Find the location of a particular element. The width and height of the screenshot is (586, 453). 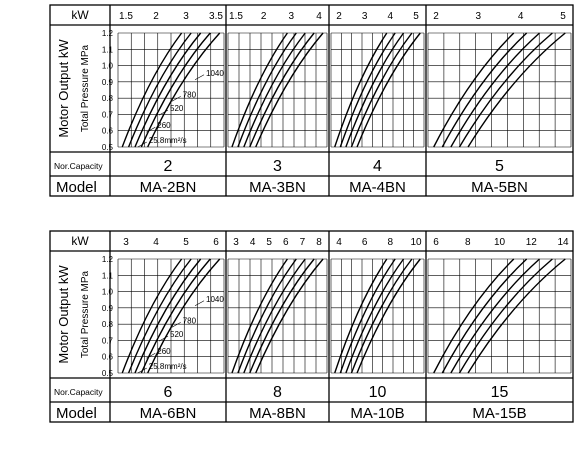

chart-ma-6bn: 3 4 5 6 1040 780 520 260 25.8mm²/s 6 MA-6BN is located at coordinates (170, 329).